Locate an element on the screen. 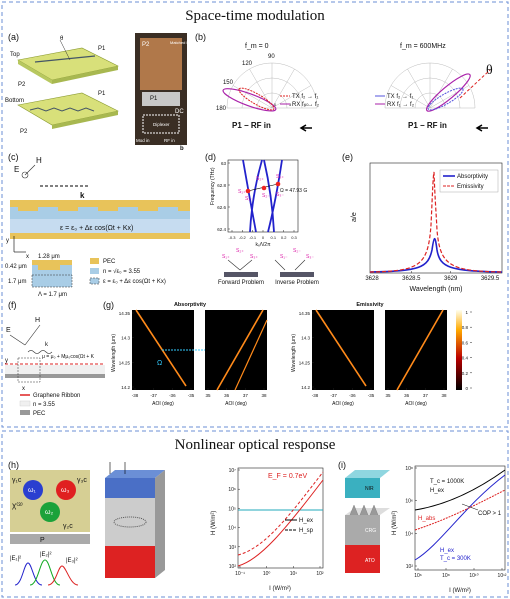  x-tick-label: 0.1 is located at coordinates (274, 237).